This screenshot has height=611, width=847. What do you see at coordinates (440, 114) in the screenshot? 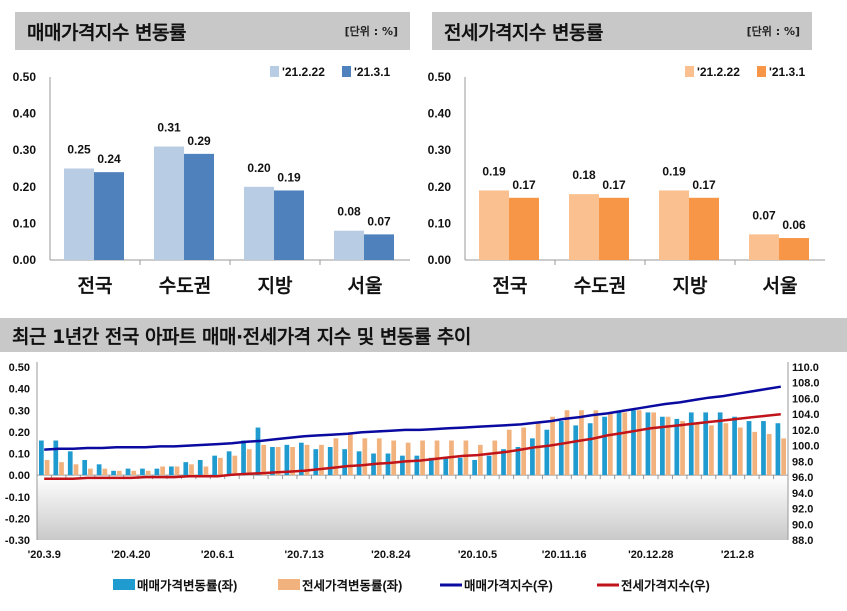
I see `y-tick-label: 0.40` at bounding box center [440, 114].